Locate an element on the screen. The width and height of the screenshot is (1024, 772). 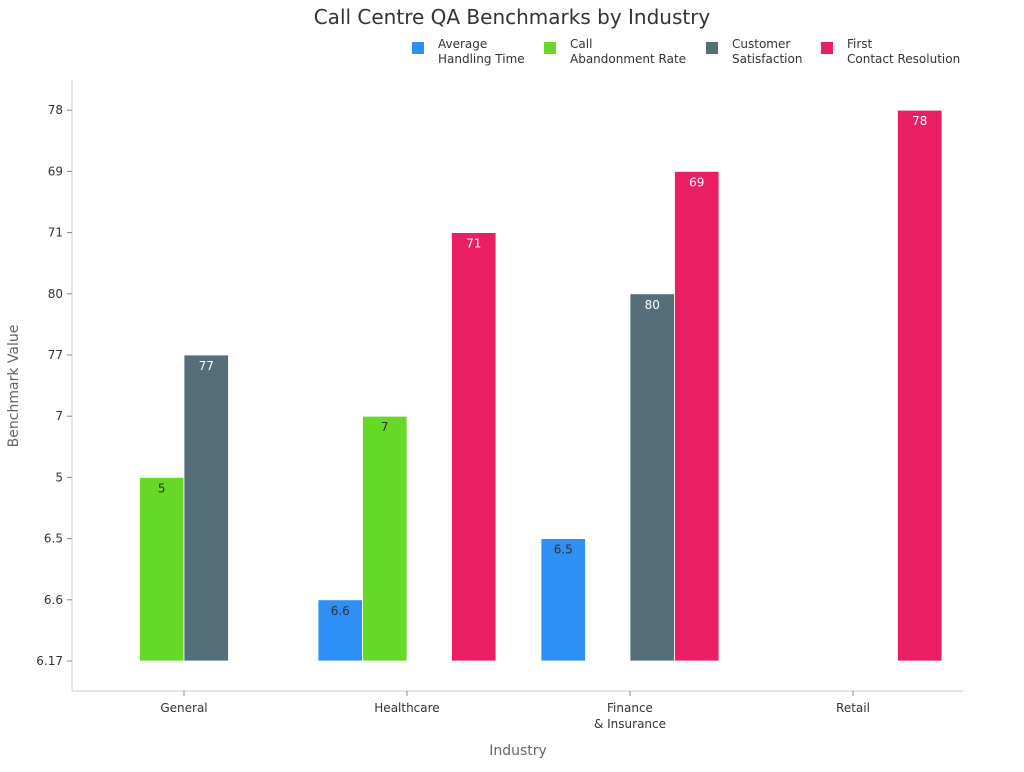
bar-data-label: 5 is located at coordinates (162, 488).